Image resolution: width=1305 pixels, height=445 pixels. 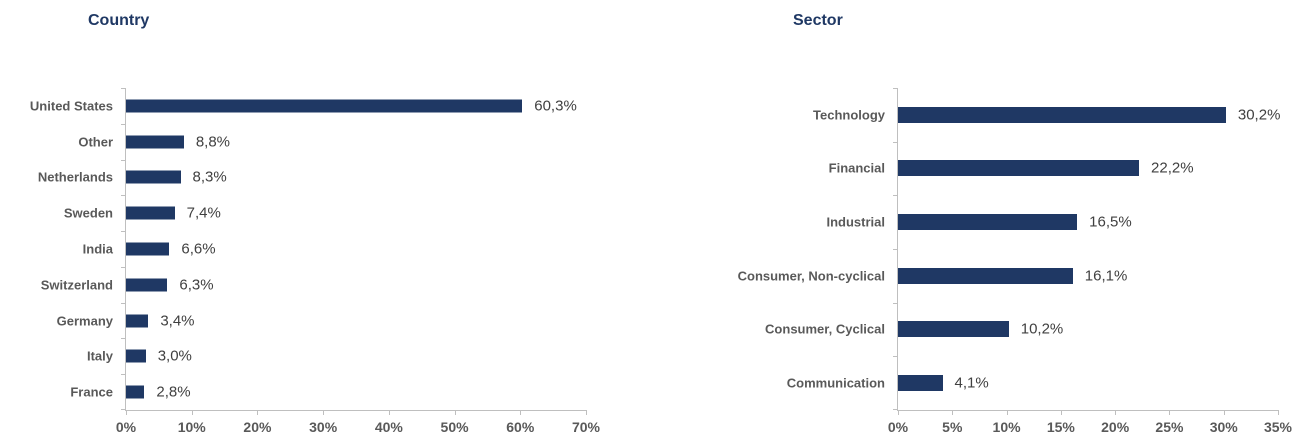 What do you see at coordinates (971, 383) in the screenshot?
I see `value-label: 4,1%` at bounding box center [971, 383].